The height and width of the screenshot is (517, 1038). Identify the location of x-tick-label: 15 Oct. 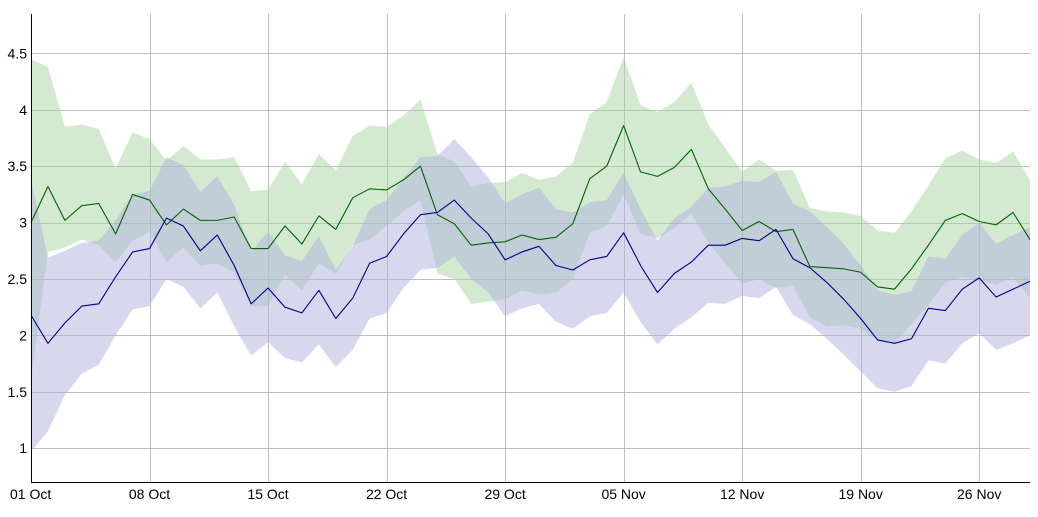
(267, 494).